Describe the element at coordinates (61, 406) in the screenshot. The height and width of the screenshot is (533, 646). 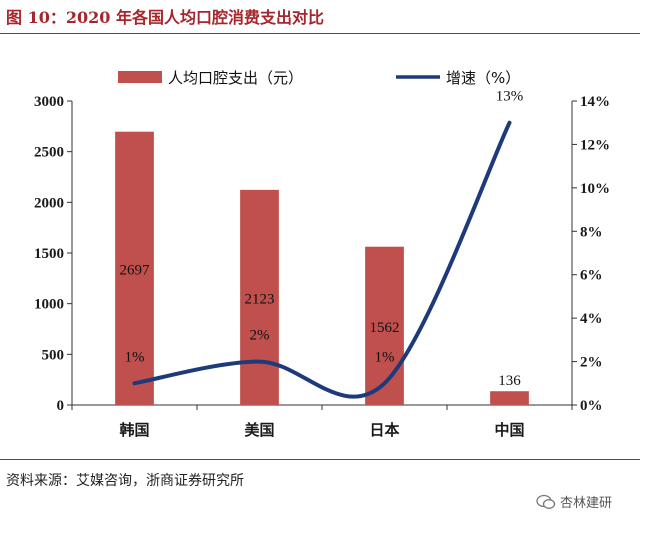
I see `y-left-tick-label: 0` at that location.